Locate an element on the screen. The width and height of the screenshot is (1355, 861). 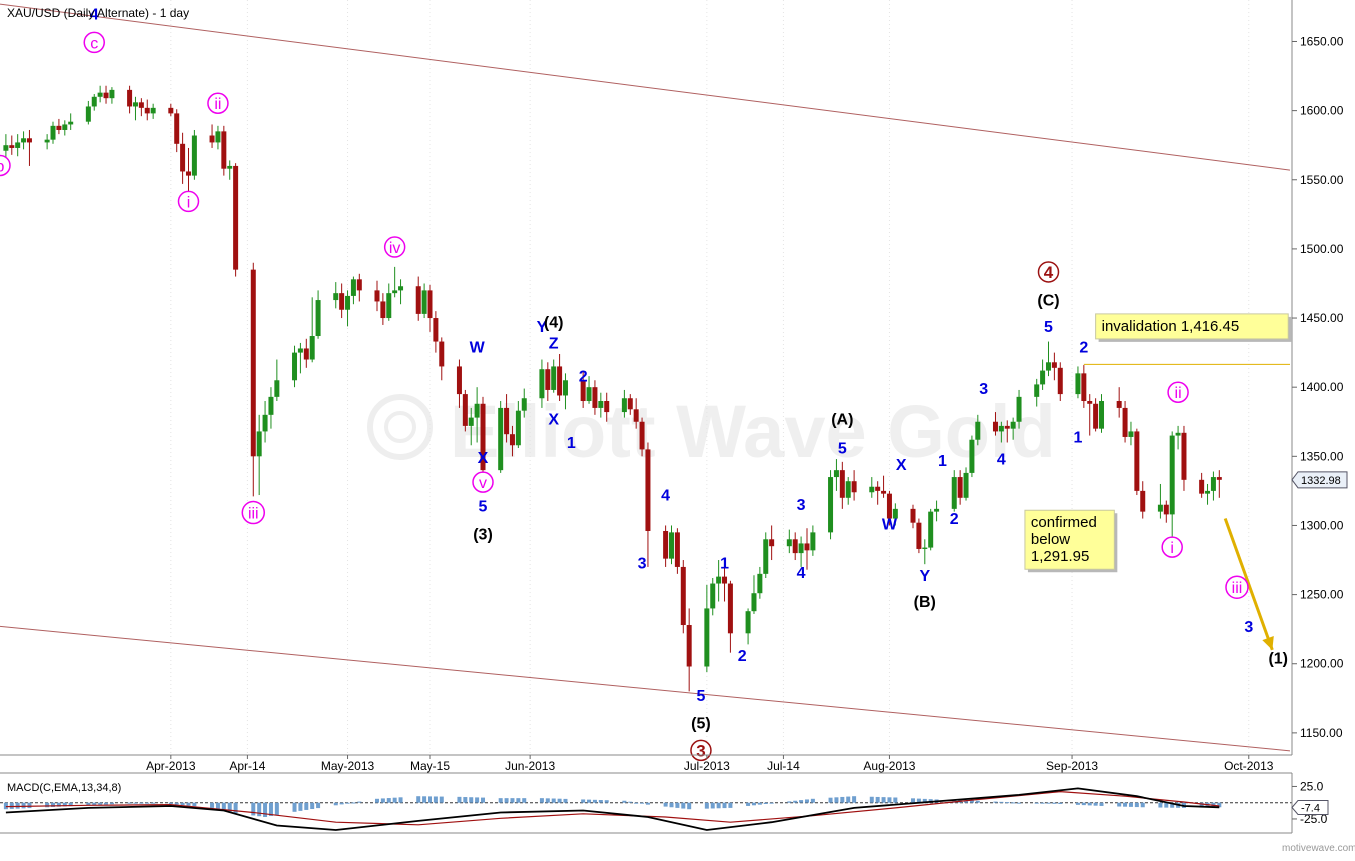
forecast-arrow-shaft is located at coordinates (1248, 584).